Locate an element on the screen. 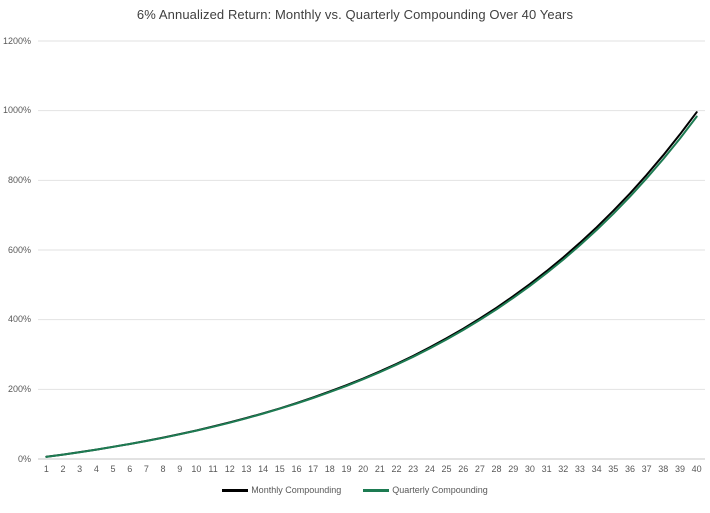  y-tick-label: 600% is located at coordinates (19, 249).